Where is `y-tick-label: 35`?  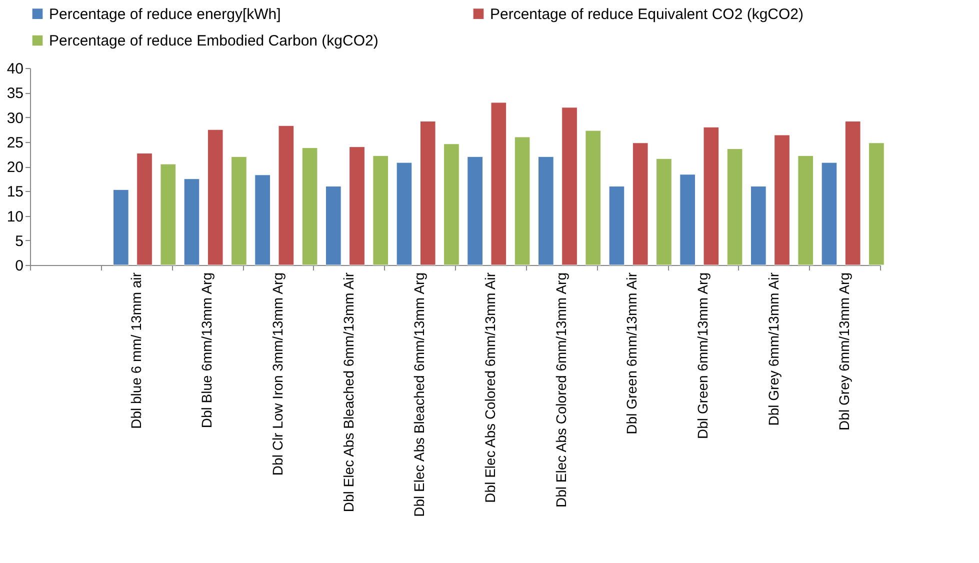
y-tick-label: 35 is located at coordinates (15, 93).